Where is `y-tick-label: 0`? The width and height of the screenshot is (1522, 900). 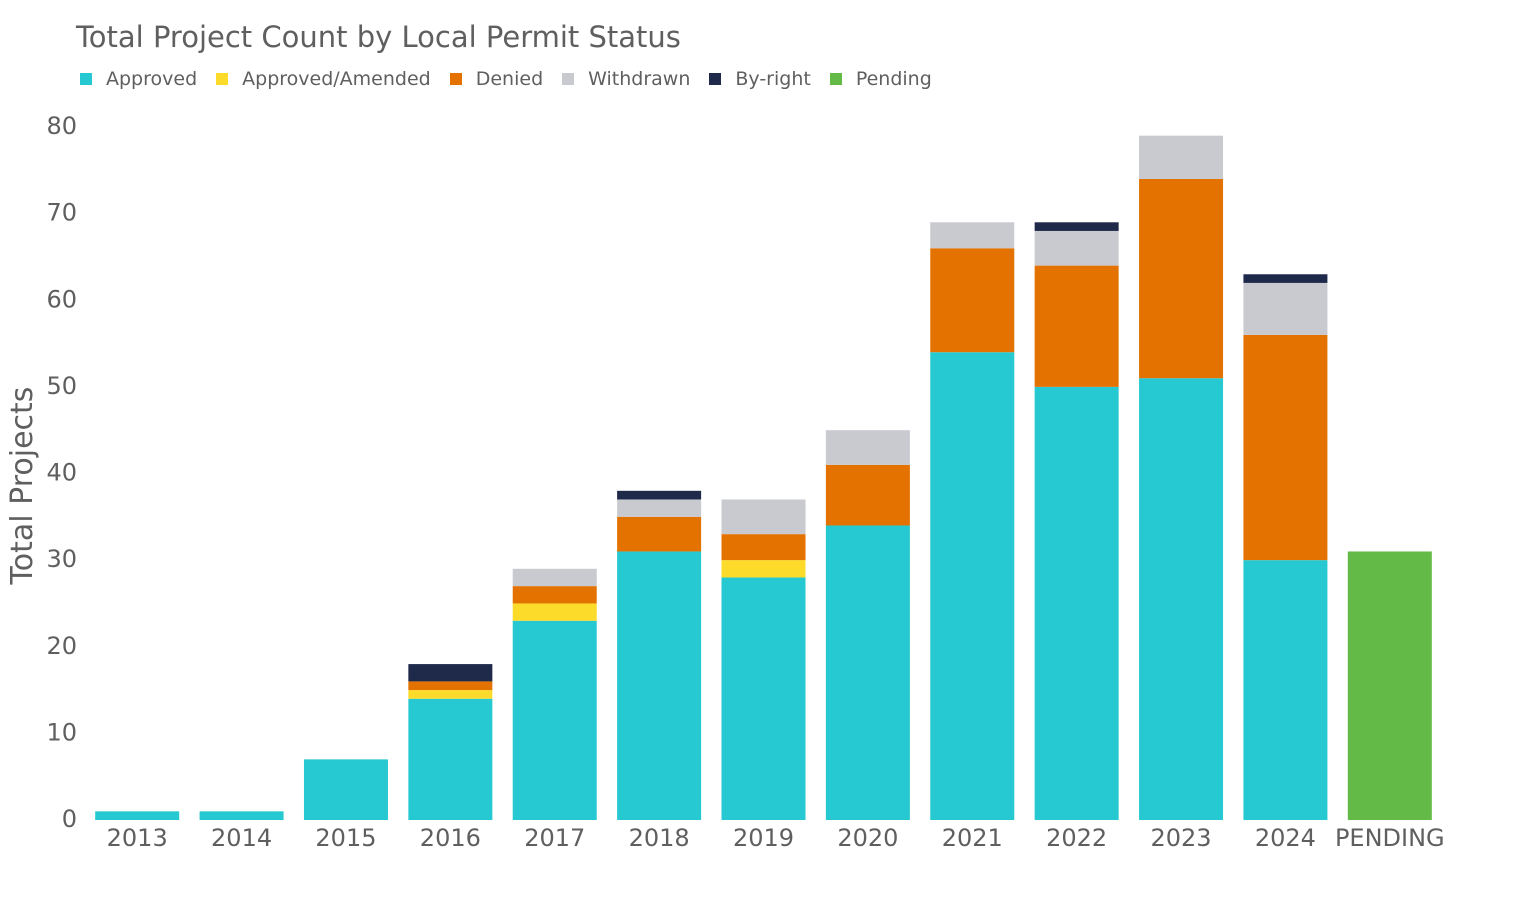 y-tick-label: 0 is located at coordinates (69, 819).